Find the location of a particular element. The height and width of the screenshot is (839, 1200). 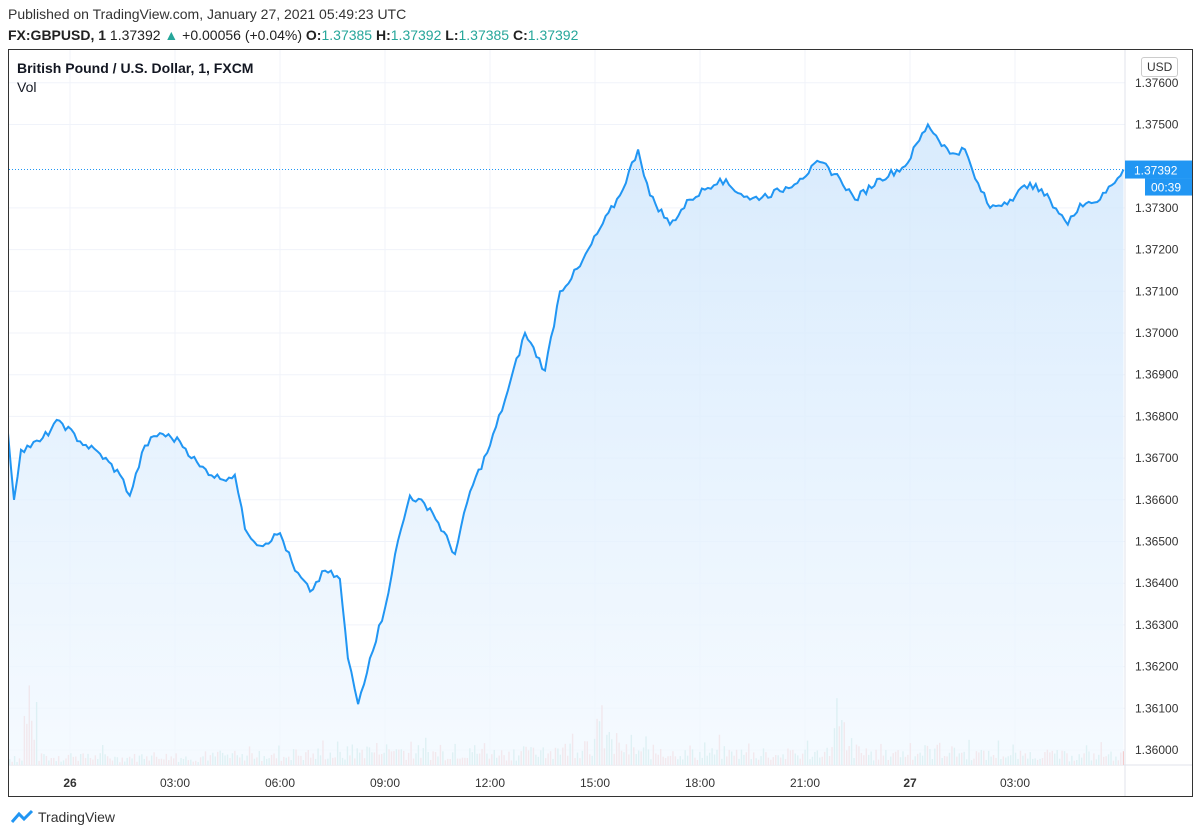

currency-button: USD is located at coordinates (1160, 67).